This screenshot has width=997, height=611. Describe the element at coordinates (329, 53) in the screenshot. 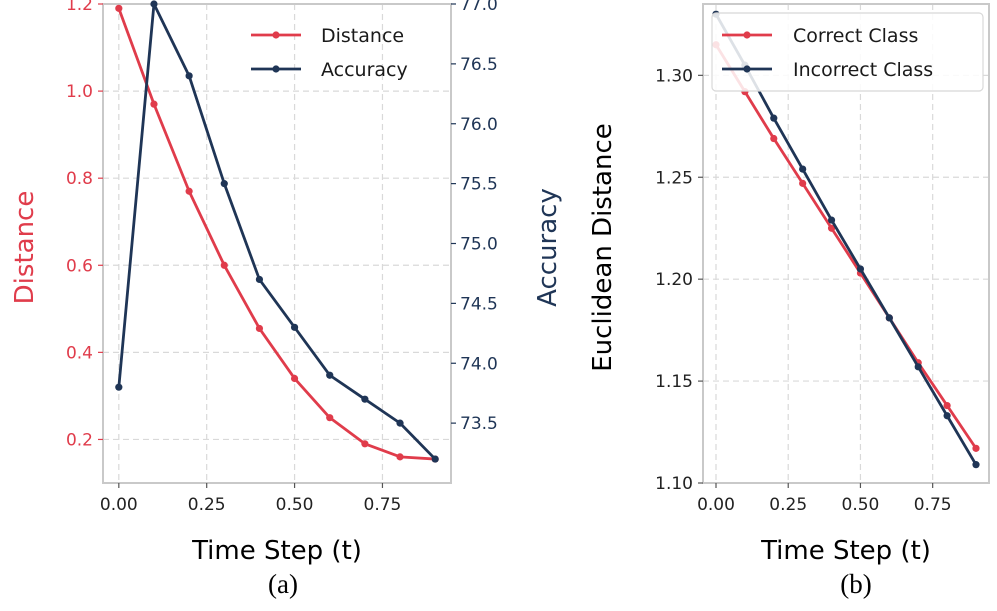

I see `legend: Distance Accuracy` at that location.